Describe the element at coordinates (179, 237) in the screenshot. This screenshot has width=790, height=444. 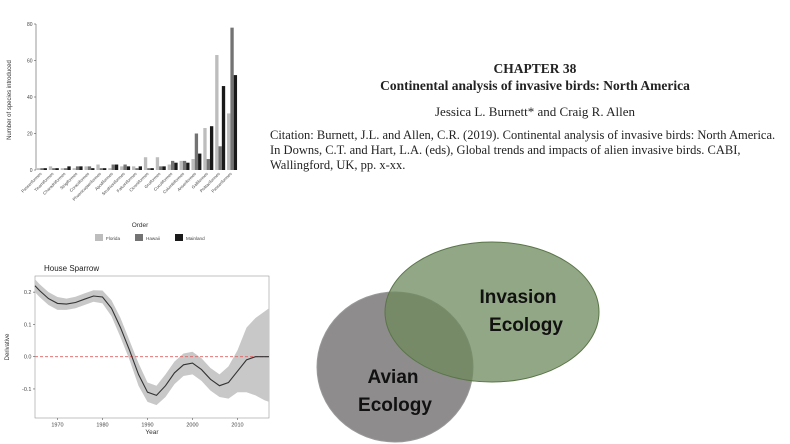
I see `bar-legend-swatch-mainland` at that location.